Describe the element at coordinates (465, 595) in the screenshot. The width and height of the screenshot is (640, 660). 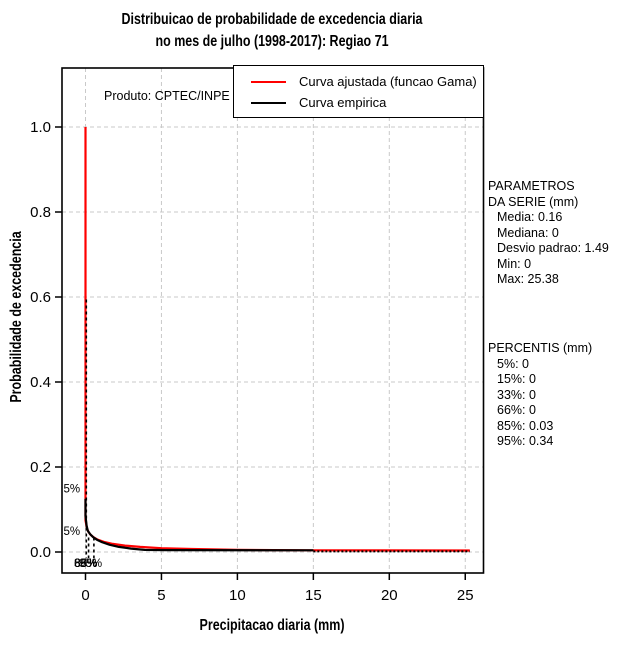
I see `x-axis-tick-label: 25` at that location.